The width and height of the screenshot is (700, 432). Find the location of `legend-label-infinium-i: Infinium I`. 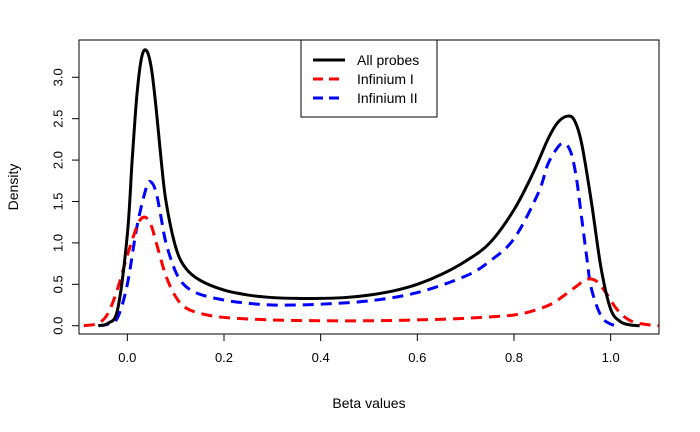

legend-label-infinium-i: Infinium I is located at coordinates (385, 79).